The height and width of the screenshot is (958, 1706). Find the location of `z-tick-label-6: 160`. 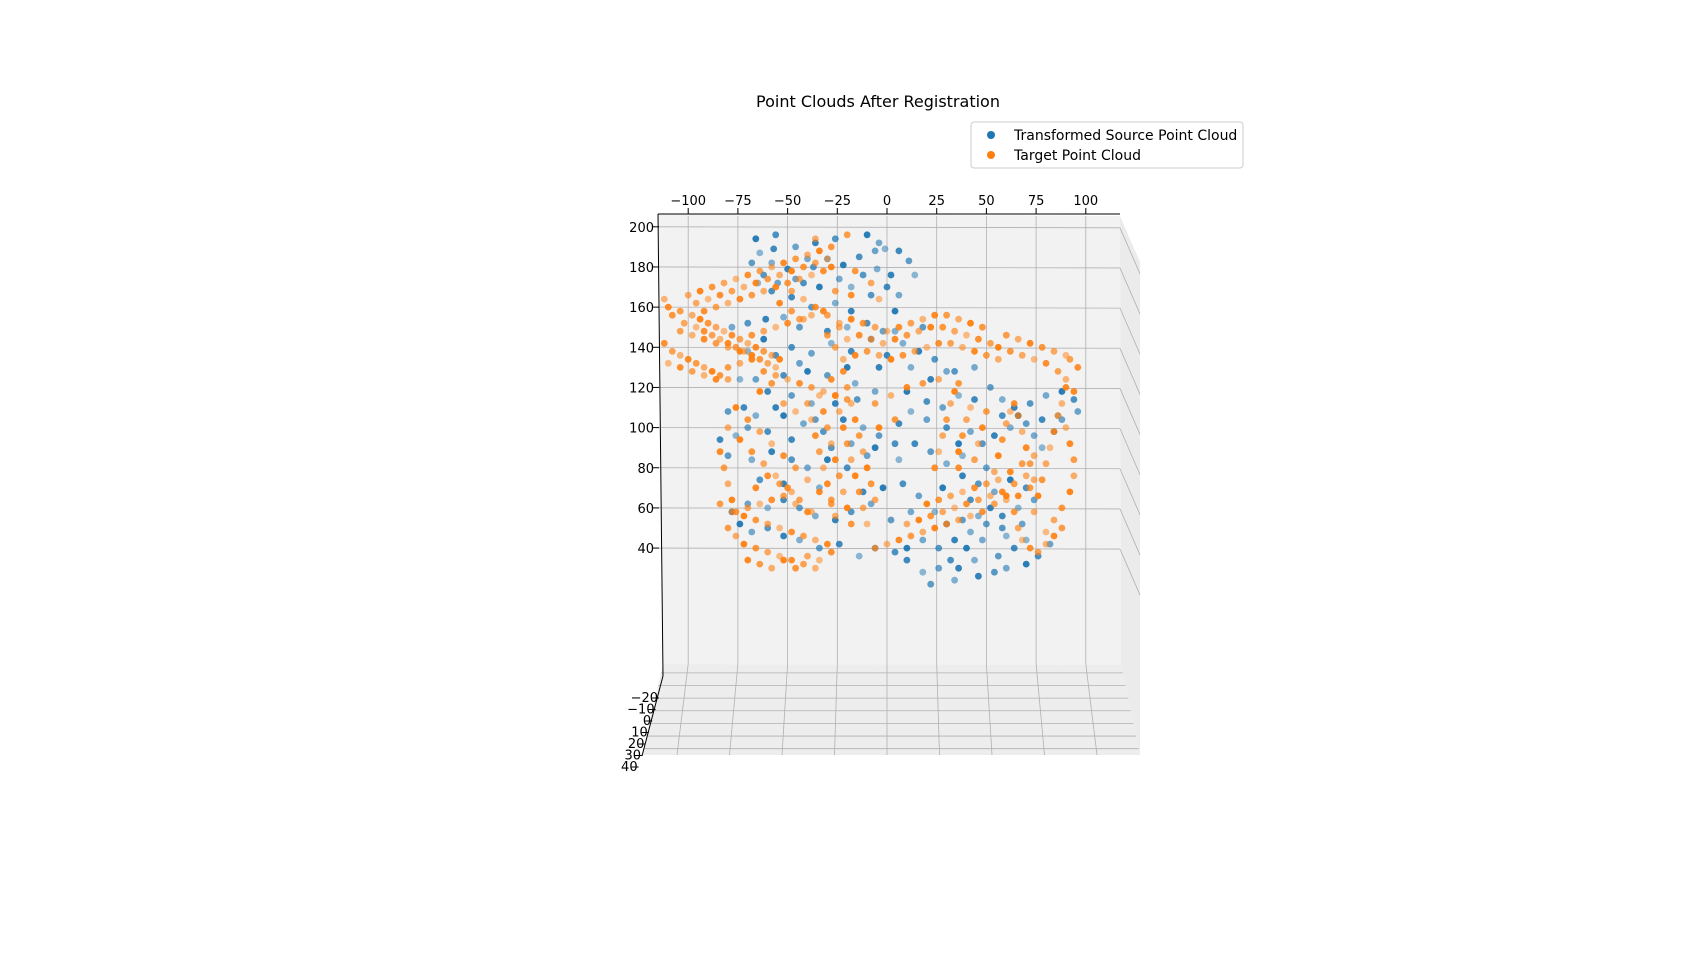

z-tick-label-6: 160 is located at coordinates (641, 308).